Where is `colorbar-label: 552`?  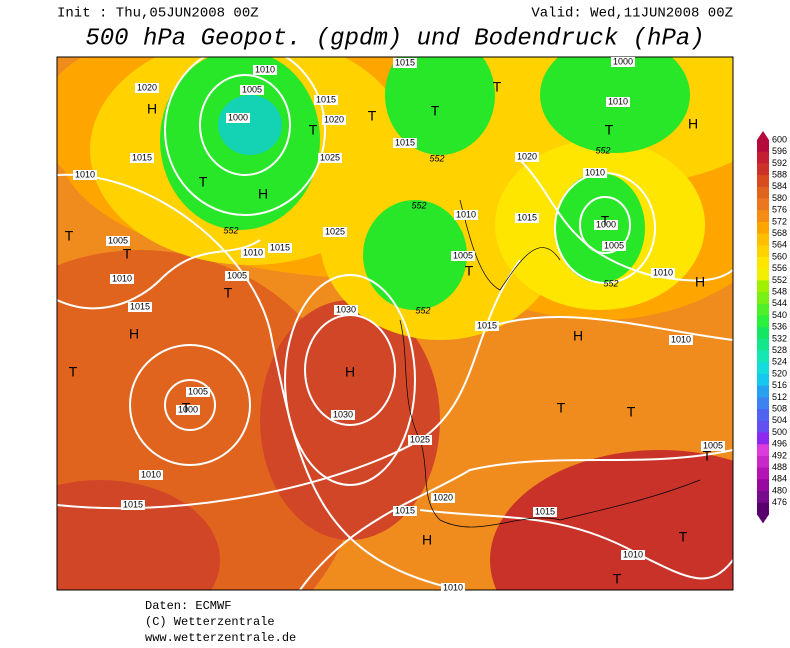
colorbar-label: 552 is located at coordinates (779, 280).